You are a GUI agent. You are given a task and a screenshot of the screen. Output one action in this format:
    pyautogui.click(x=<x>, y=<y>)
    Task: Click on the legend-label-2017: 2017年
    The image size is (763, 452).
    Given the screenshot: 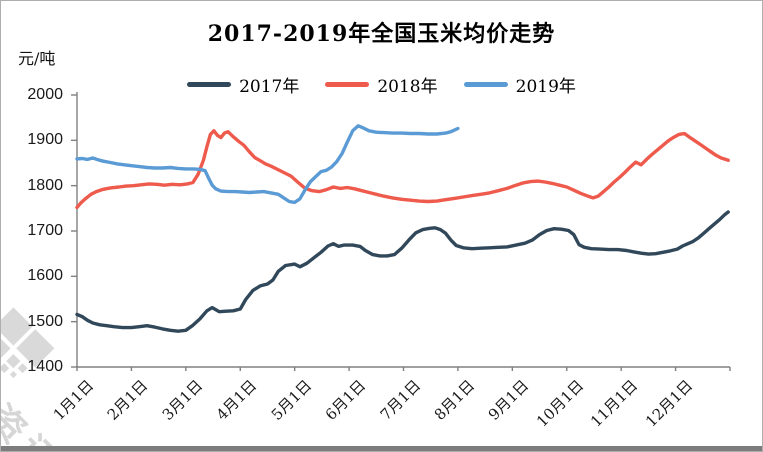 What is the action you would take?
    pyautogui.click(x=269, y=86)
    